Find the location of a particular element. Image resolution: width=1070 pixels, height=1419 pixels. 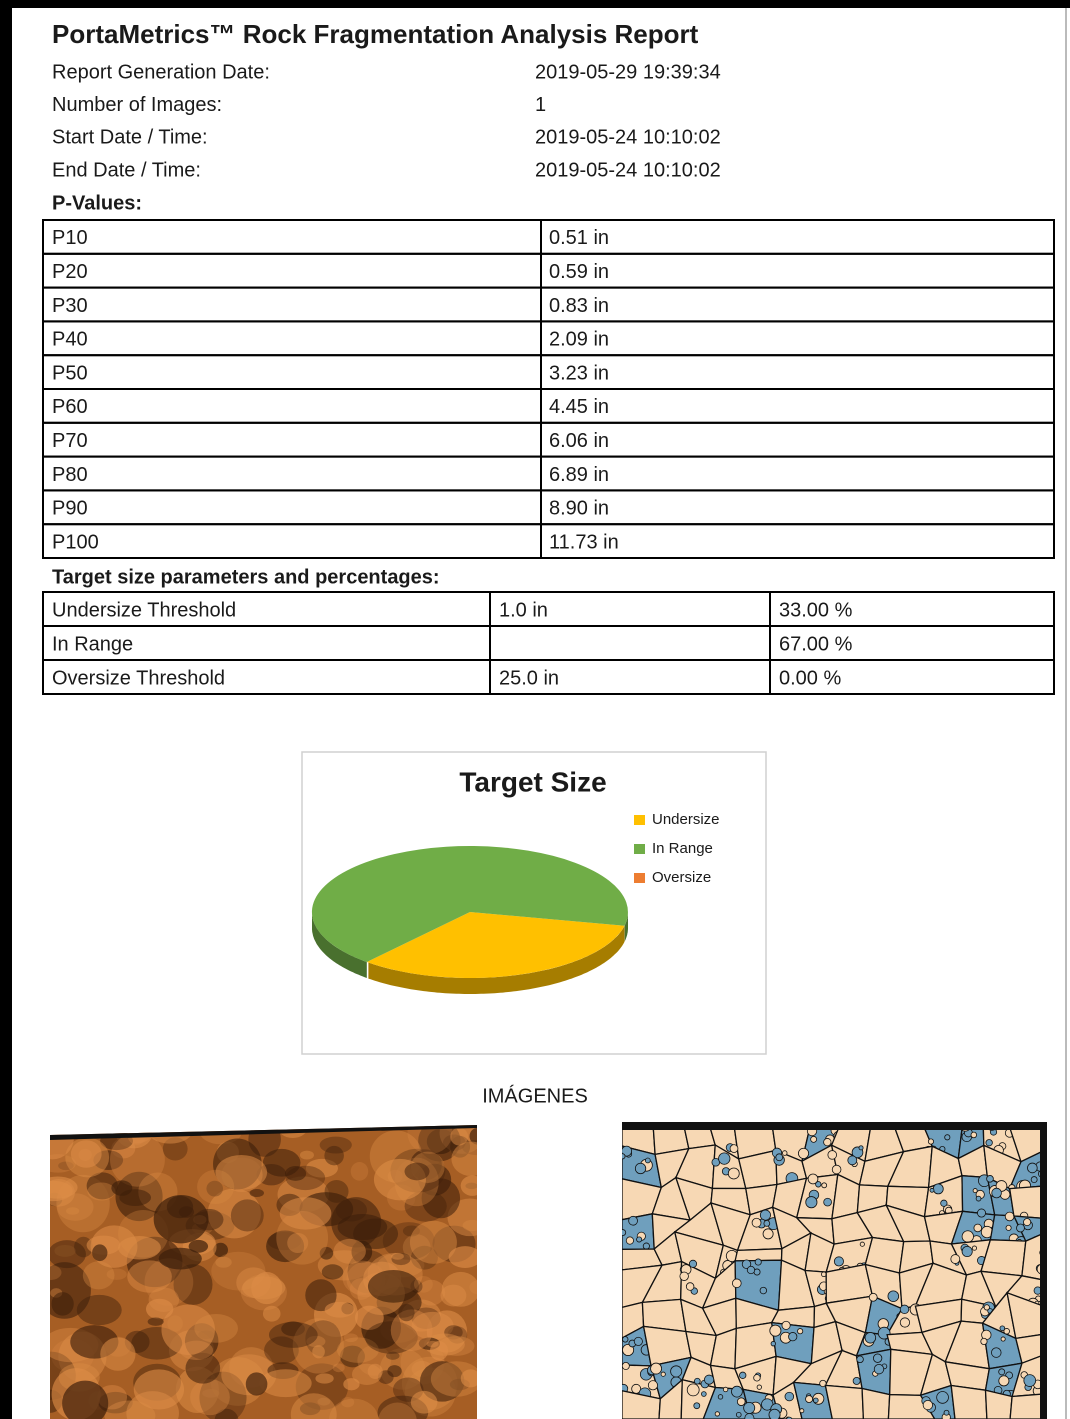

cell-text: 0.59 in is located at coordinates (579, 272).